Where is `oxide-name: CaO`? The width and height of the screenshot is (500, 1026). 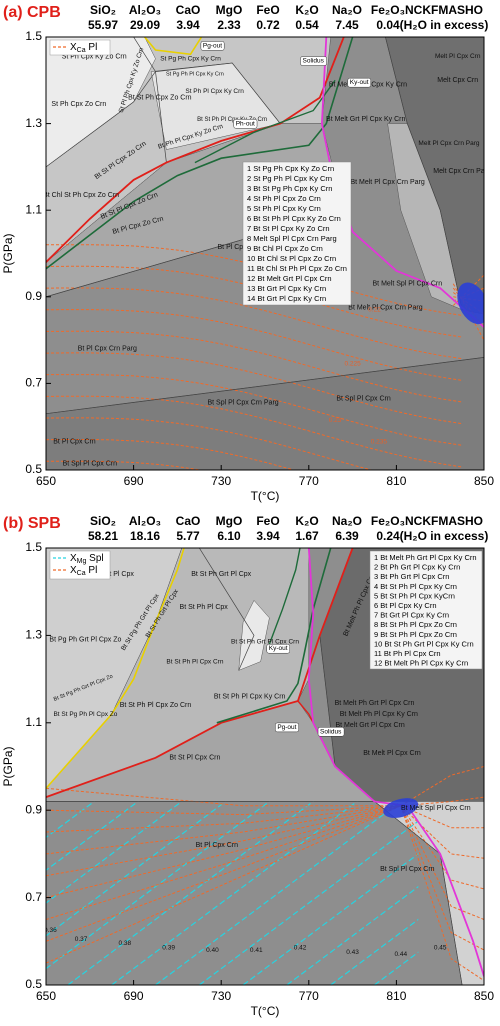 oxide-name: CaO is located at coordinates (188, 521).